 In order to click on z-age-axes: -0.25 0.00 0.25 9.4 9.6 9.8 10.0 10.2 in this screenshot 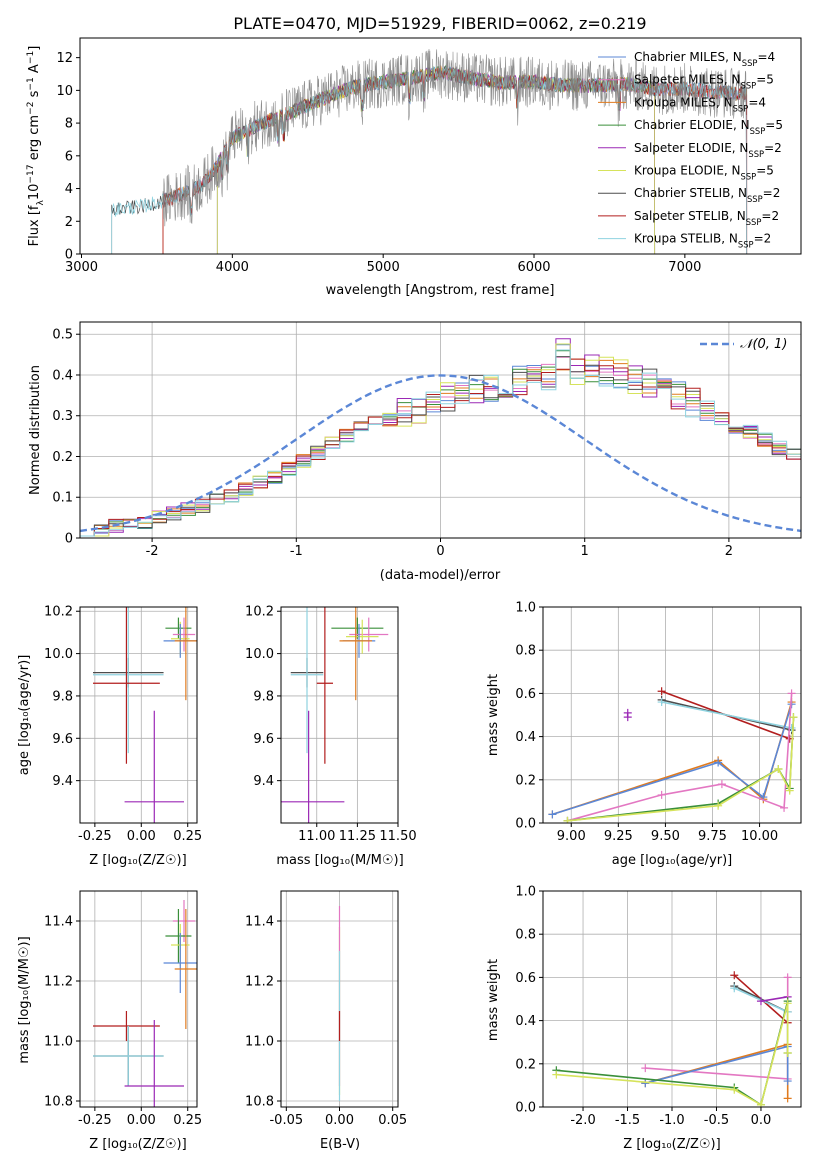, I will do `click(123, 724)`.